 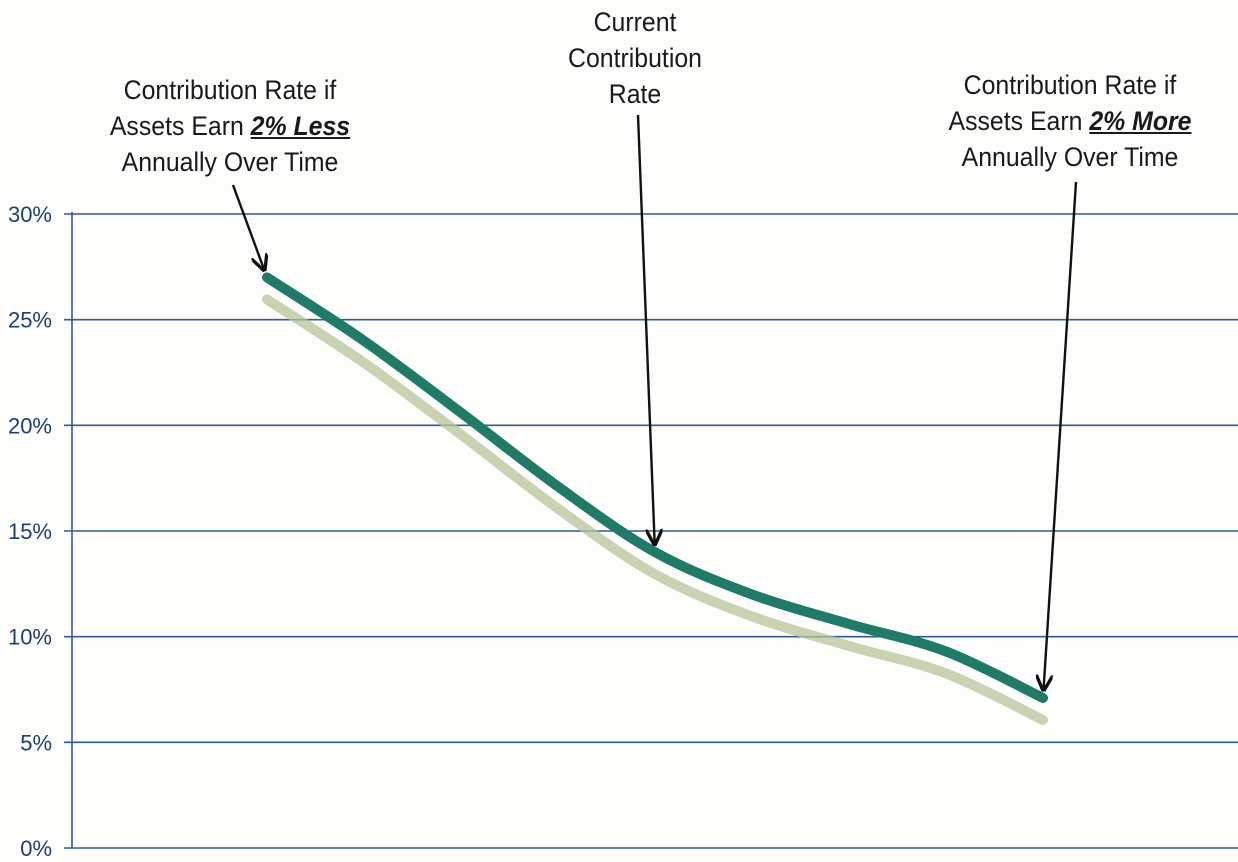 I want to click on annotation-current-line-3: Rate, so click(x=635, y=94).